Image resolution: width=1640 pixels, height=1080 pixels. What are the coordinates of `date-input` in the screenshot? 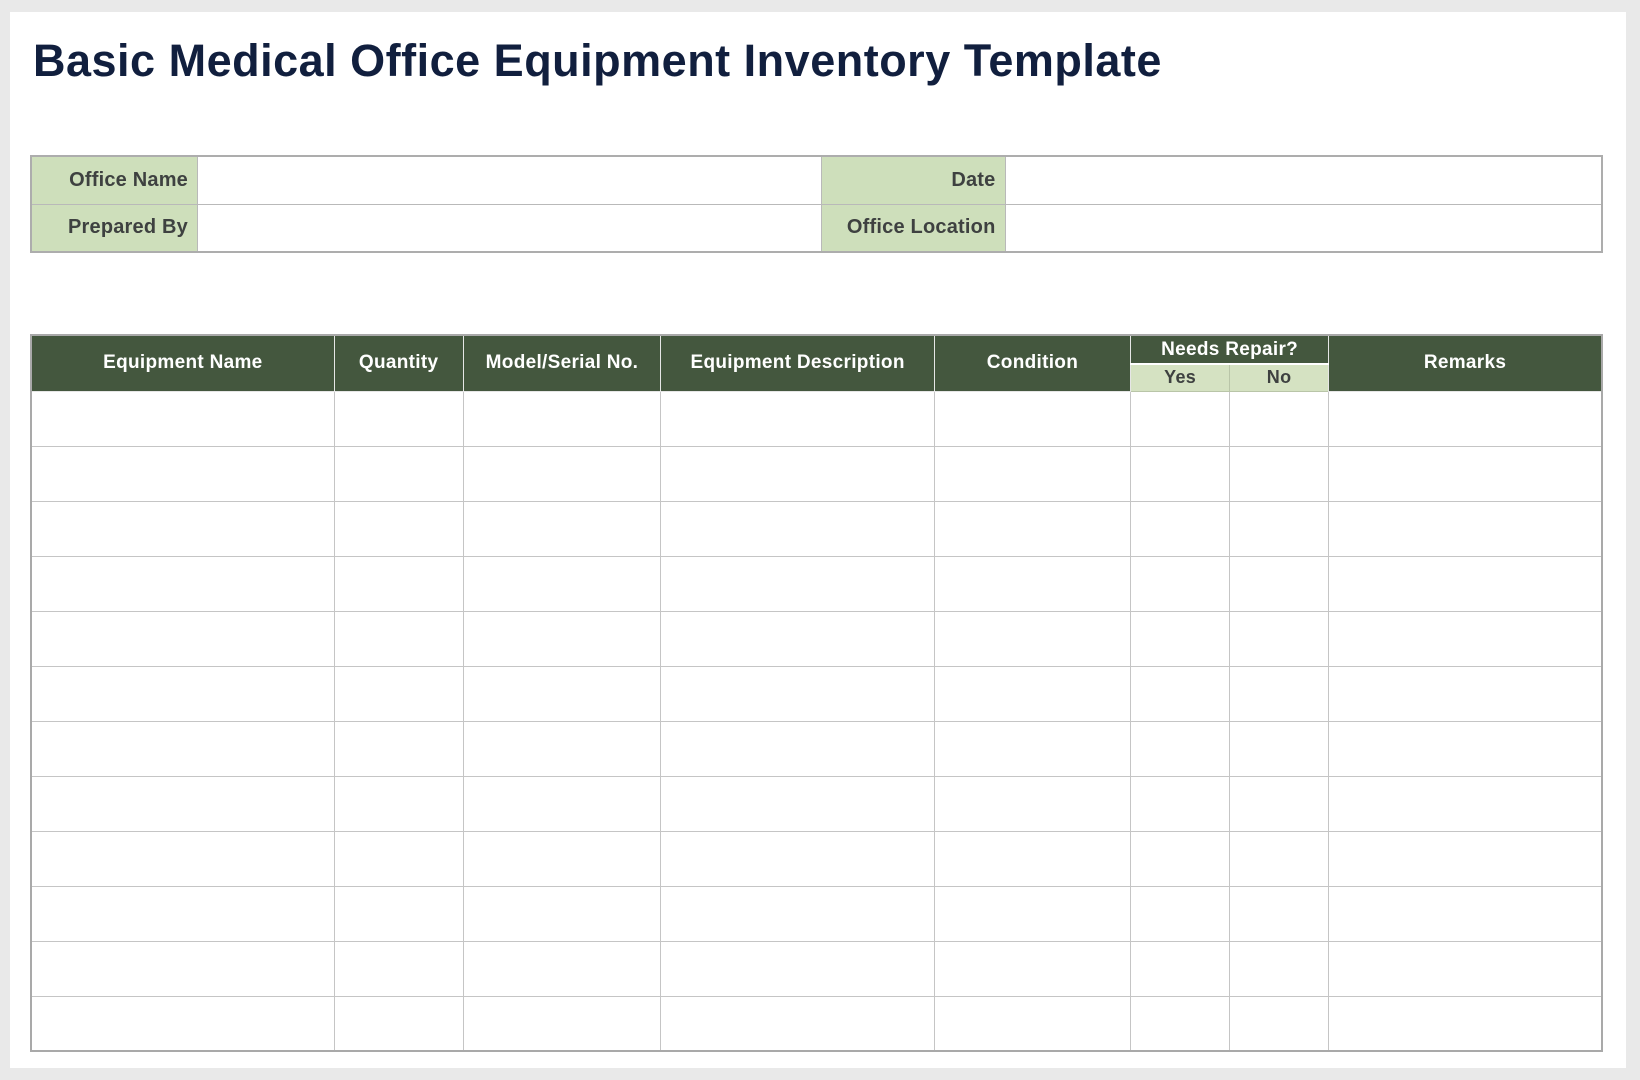 It's located at (1303, 180).